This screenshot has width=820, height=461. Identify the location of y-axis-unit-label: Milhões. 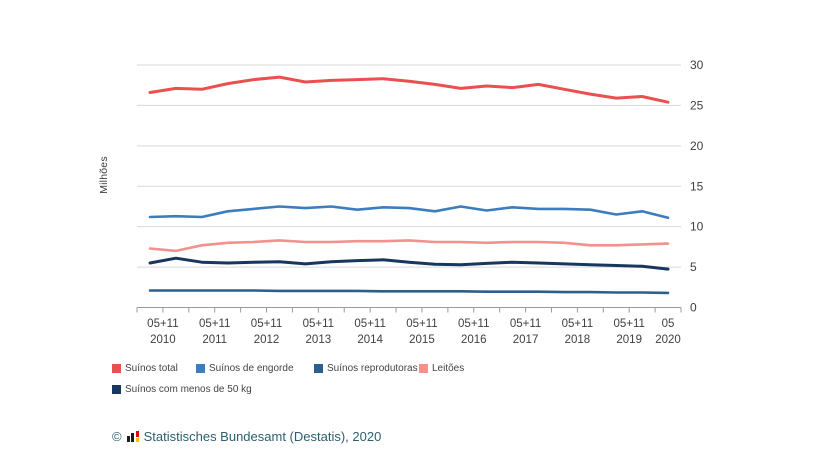
(104, 175).